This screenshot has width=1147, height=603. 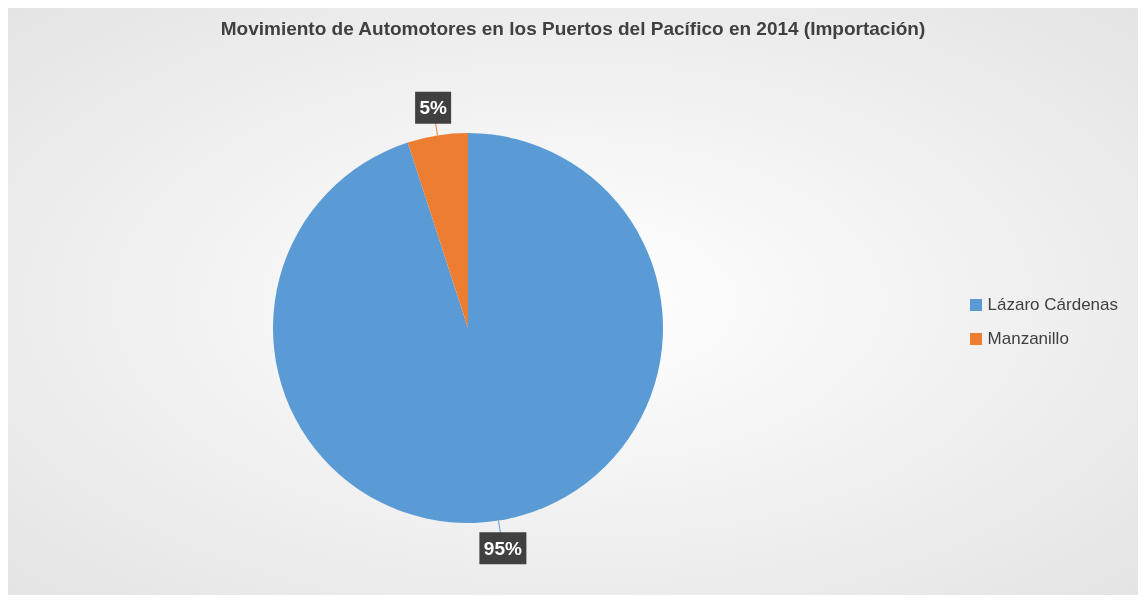 What do you see at coordinates (1052, 304) in the screenshot?
I see `legend-label: Lázaro Cárdenas` at bounding box center [1052, 304].